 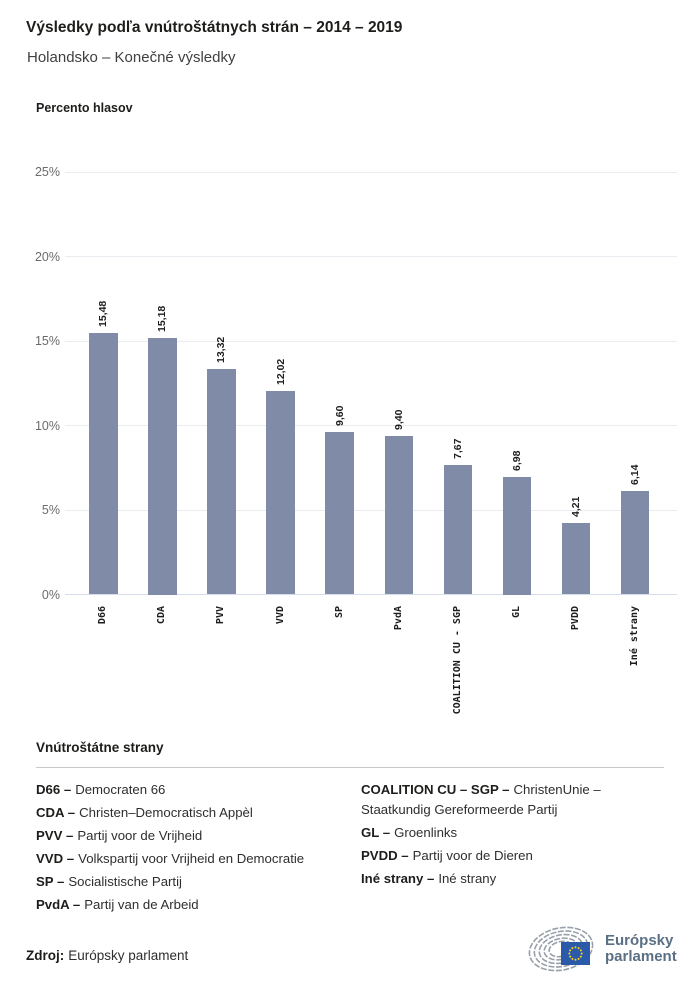 I want to click on x-tick-label: COALITION CU - SGP, so click(x=457, y=660).